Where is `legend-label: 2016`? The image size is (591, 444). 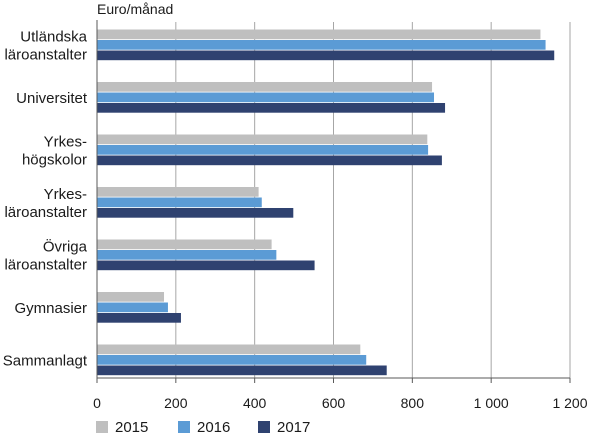 legend-label: 2016 is located at coordinates (213, 427).